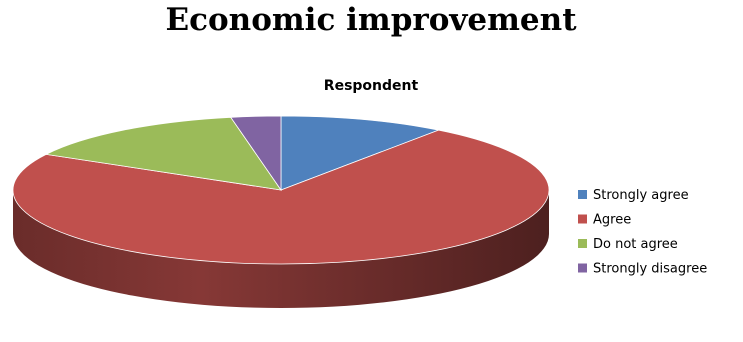  I want to click on pie-slice-do-not-agree, so click(163, 153).